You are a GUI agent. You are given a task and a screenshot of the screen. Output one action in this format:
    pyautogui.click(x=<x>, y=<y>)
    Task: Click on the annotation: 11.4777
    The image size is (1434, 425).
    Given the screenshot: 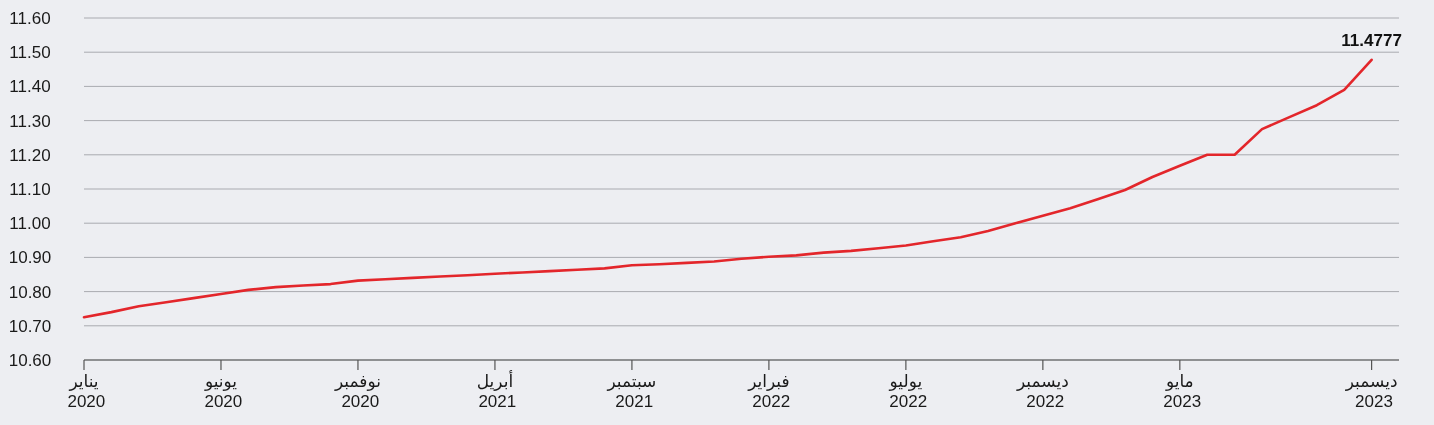 What is the action you would take?
    pyautogui.click(x=1371, y=40)
    